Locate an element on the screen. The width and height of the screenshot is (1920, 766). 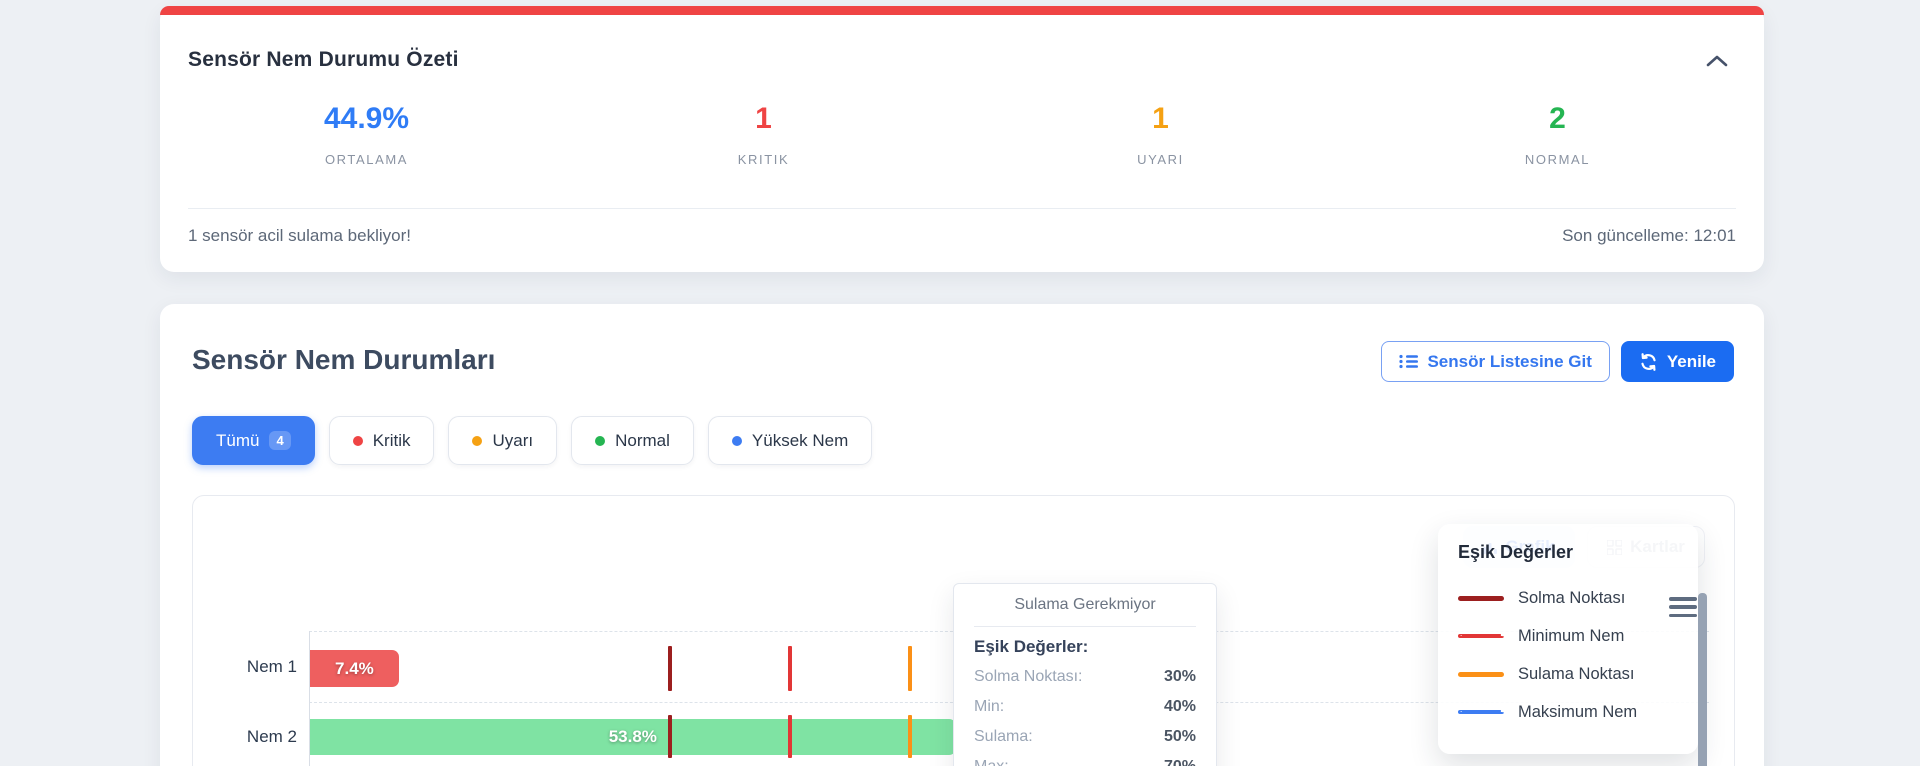
legend-item: Solma Noktası is located at coordinates (1568, 598).